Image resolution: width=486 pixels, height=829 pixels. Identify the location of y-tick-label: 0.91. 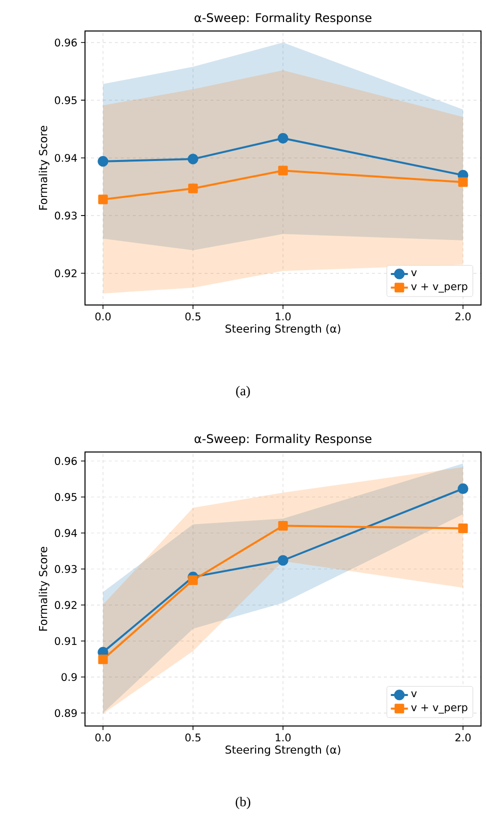
(65, 641).